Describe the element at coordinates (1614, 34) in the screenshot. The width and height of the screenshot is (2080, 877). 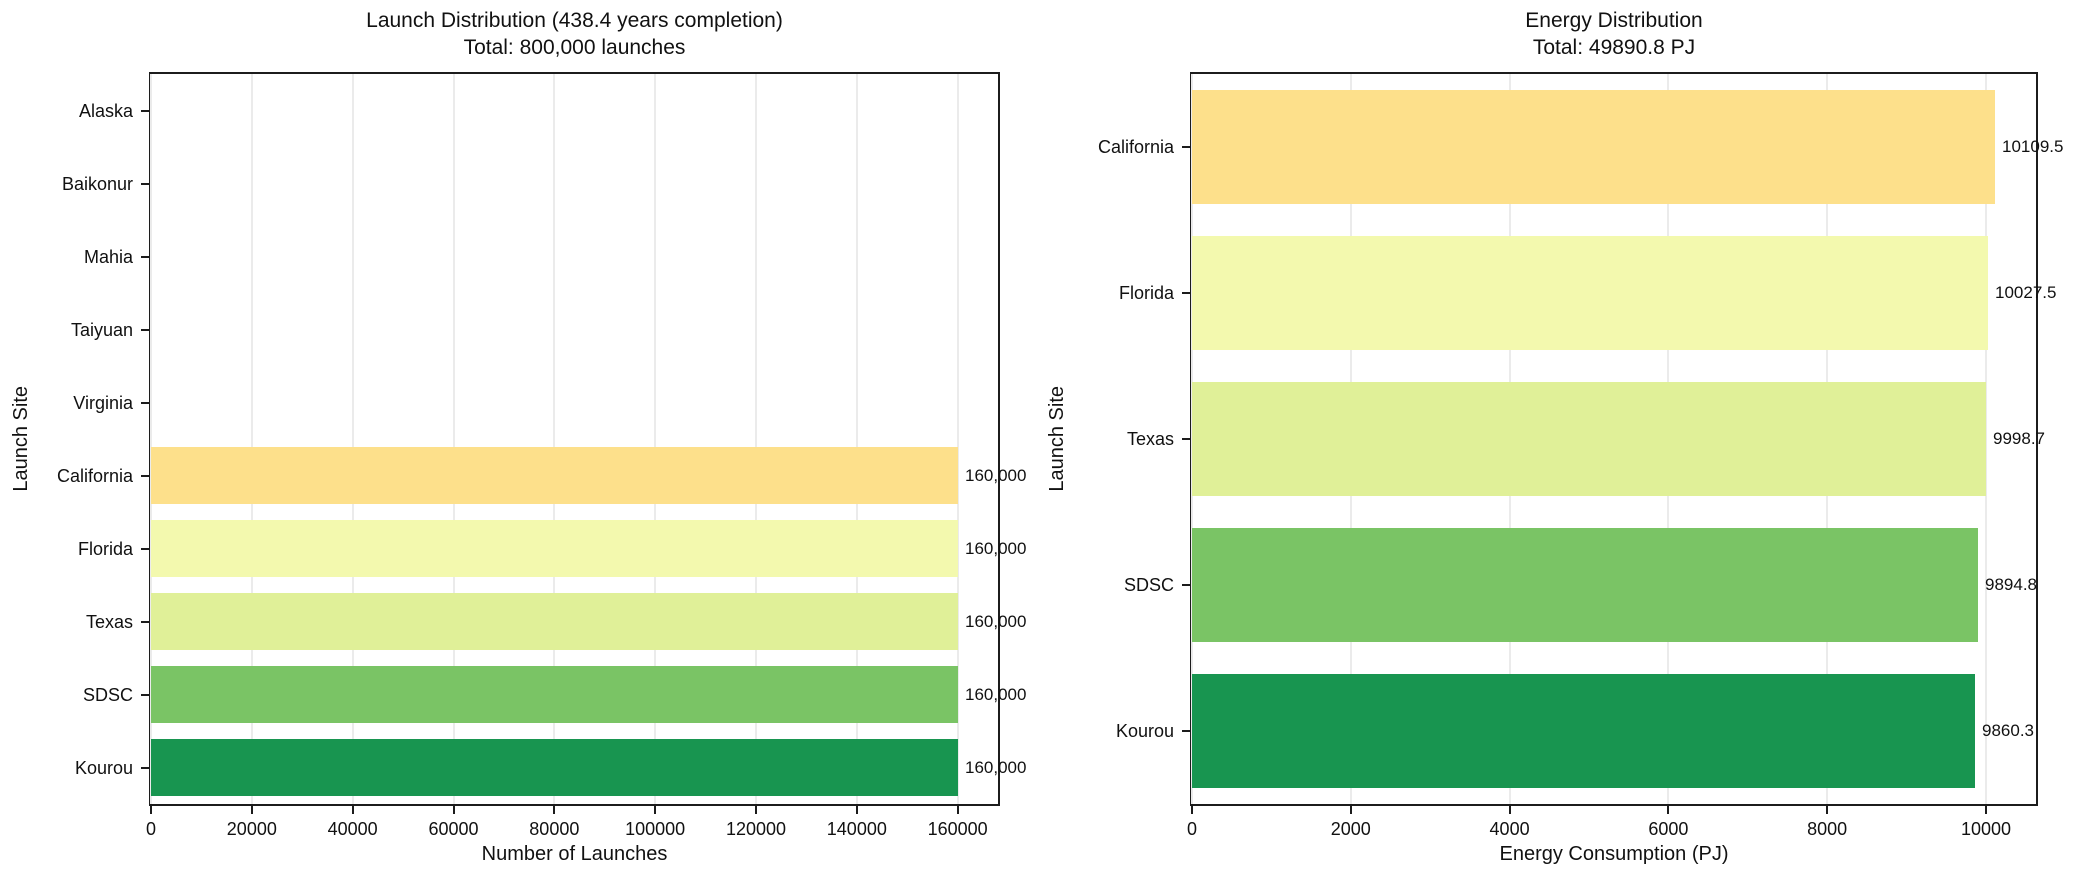
I see `chart-title-block: Energy Distribution Total: 49890.8 PJ` at that location.